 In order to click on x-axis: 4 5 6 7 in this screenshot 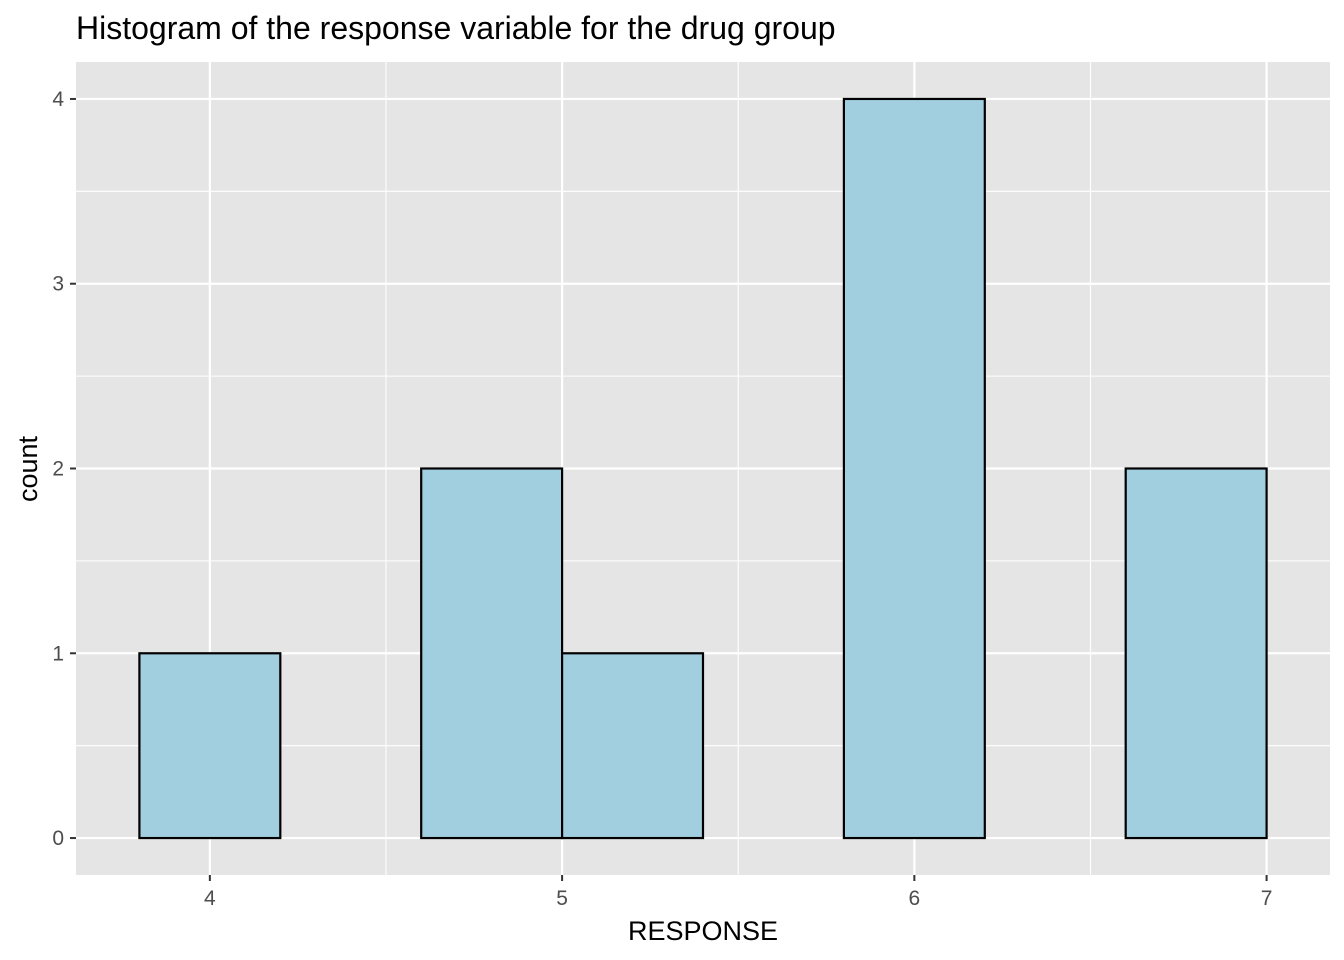, I will do `click(738, 892)`.